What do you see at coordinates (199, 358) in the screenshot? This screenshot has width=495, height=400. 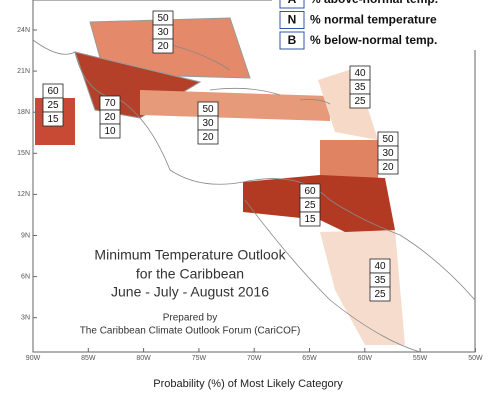 I see `lon-label: 75W` at bounding box center [199, 358].